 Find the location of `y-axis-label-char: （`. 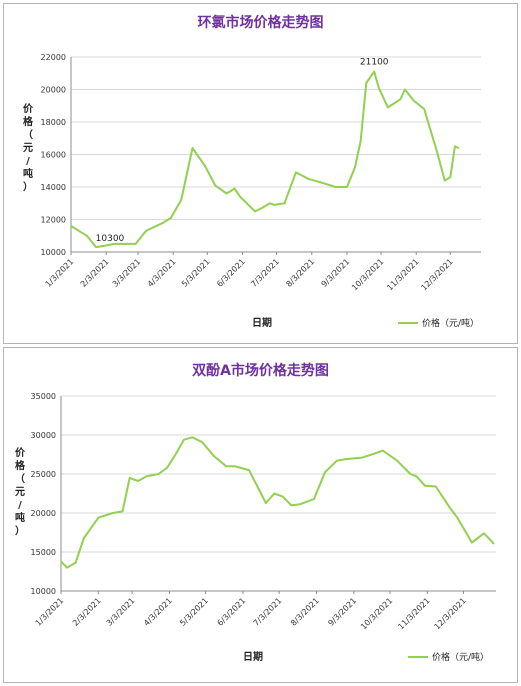

y-axis-label-char: （ is located at coordinates (20, 478).